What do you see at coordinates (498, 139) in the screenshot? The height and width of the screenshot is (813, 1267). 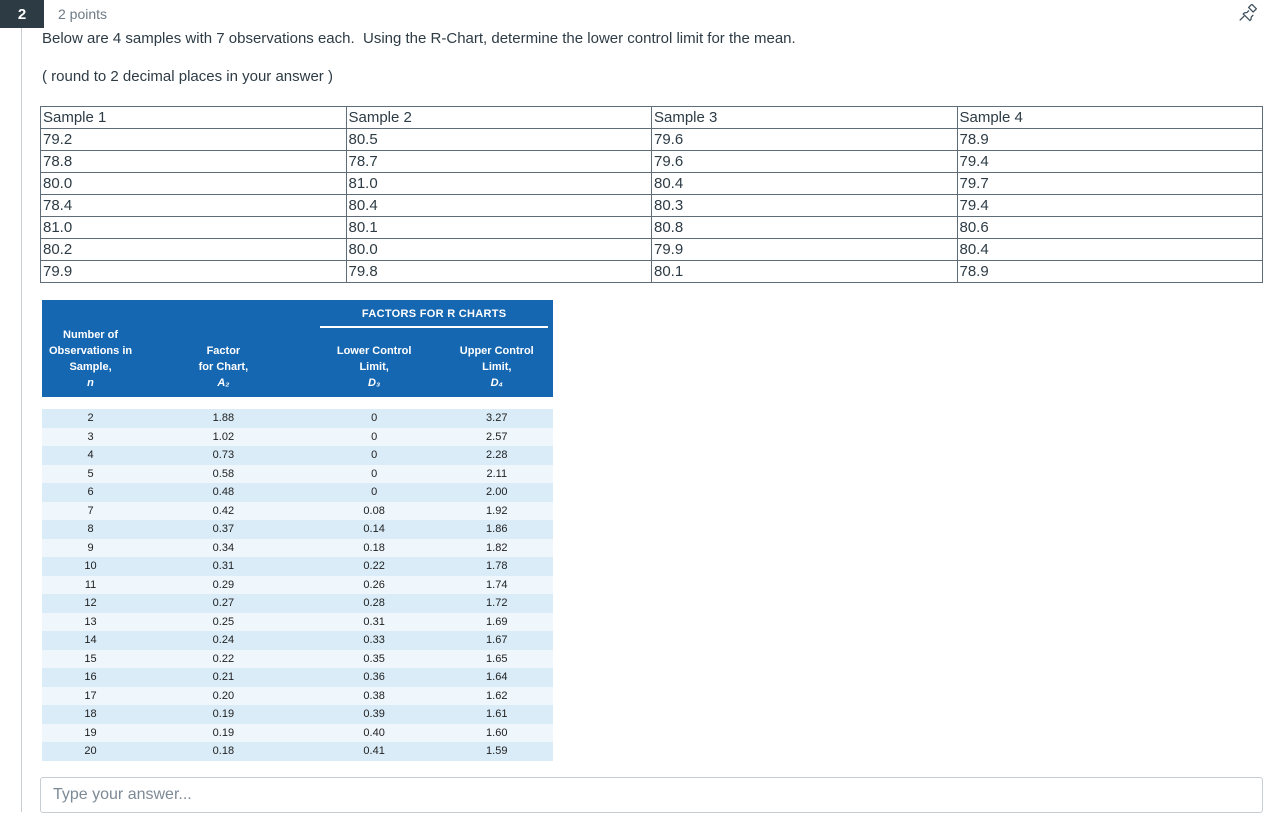 I see `sample-value-cell: 80.5` at bounding box center [498, 139].